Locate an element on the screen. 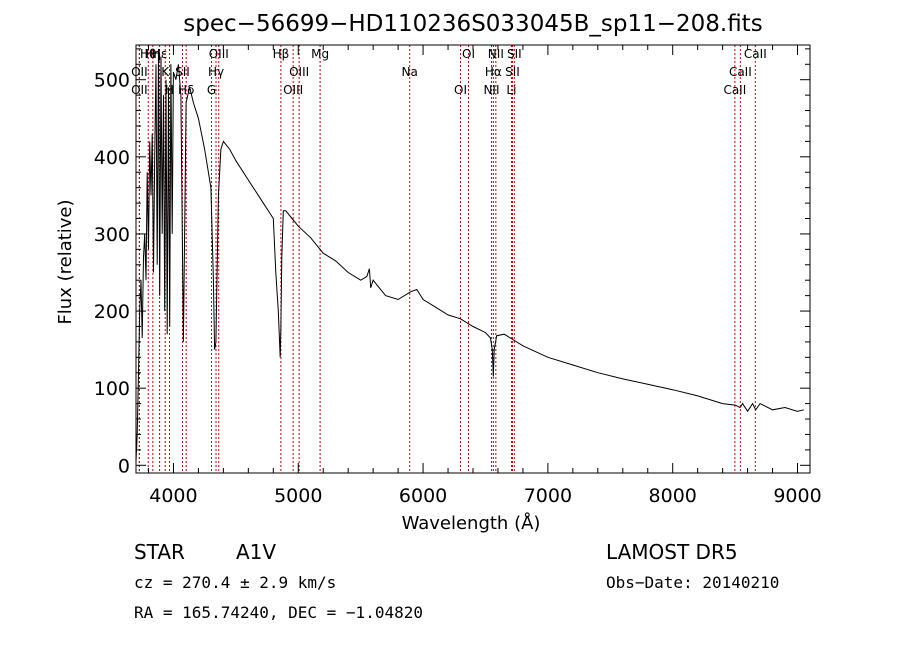  y-tick-label: 500 is located at coordinates (112, 81).